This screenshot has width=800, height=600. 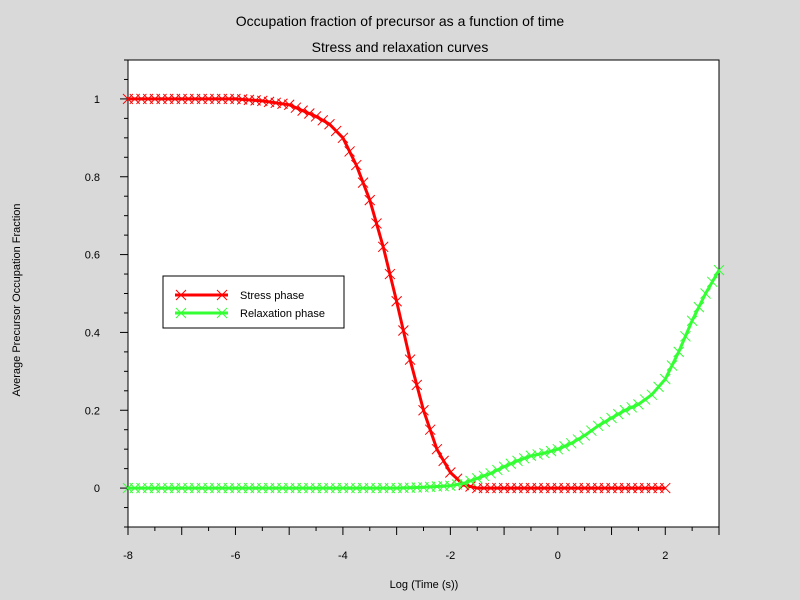 I want to click on y-tick-label: 0.4, so click(x=92, y=333).